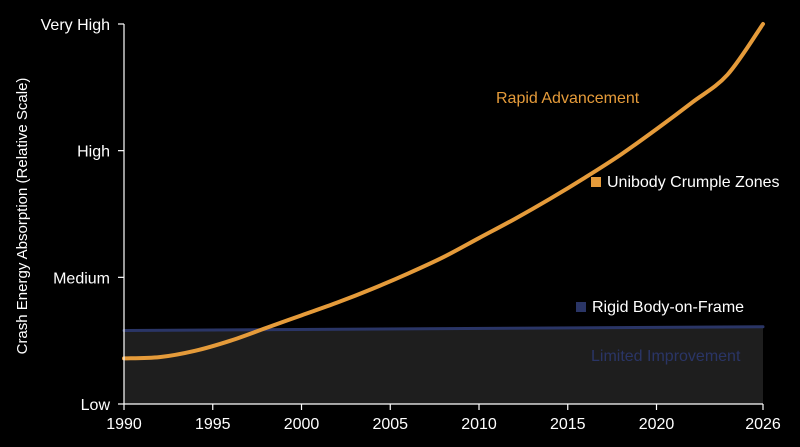 The image size is (800, 447). Describe the element at coordinates (668, 307) in the screenshot. I see `legend-label-body-on-frame: Rigid Body-on-Frame` at that location.